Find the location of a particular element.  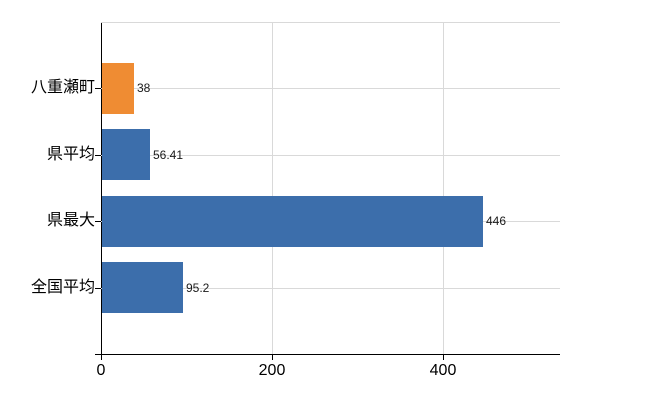

x-axis-line is located at coordinates (327, 354).